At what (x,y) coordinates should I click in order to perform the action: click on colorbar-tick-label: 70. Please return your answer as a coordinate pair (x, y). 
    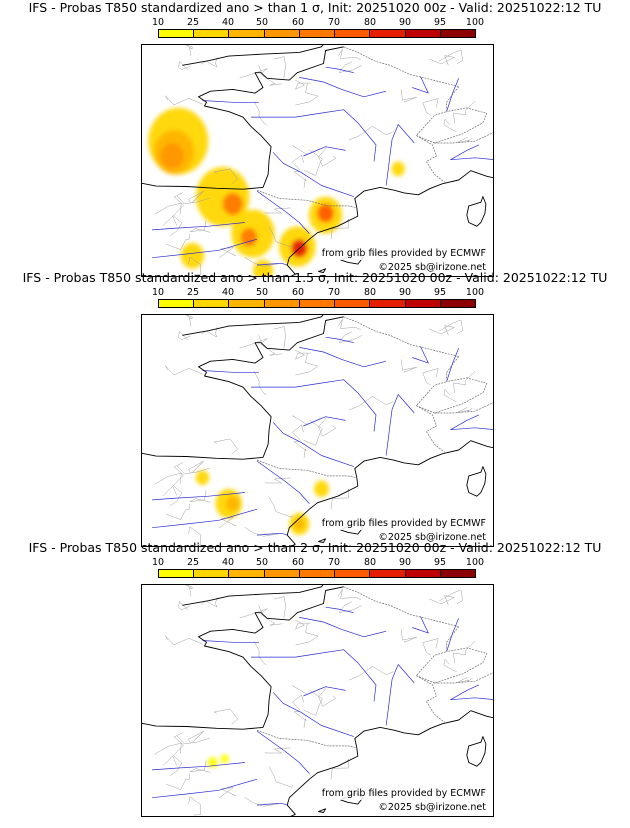
    Looking at the image, I should click on (334, 22).